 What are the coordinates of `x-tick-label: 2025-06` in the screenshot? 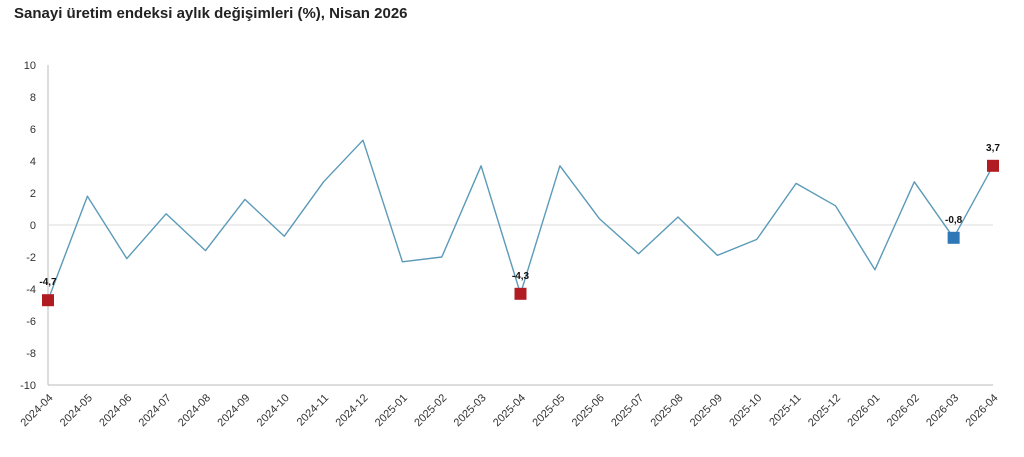 It's located at (588, 410).